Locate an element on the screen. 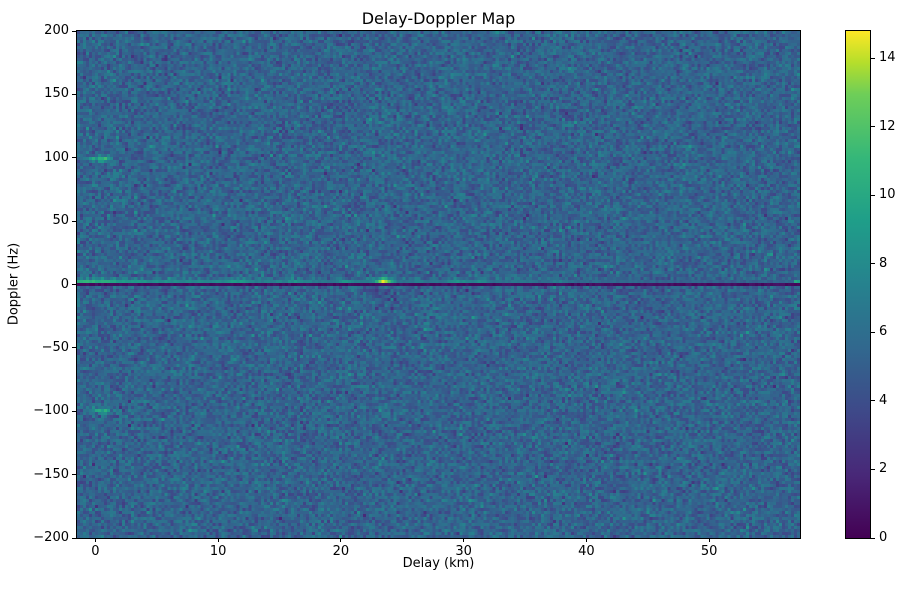 This screenshot has width=907, height=590. chart-title: Delay-Doppler Map is located at coordinates (438, 18).